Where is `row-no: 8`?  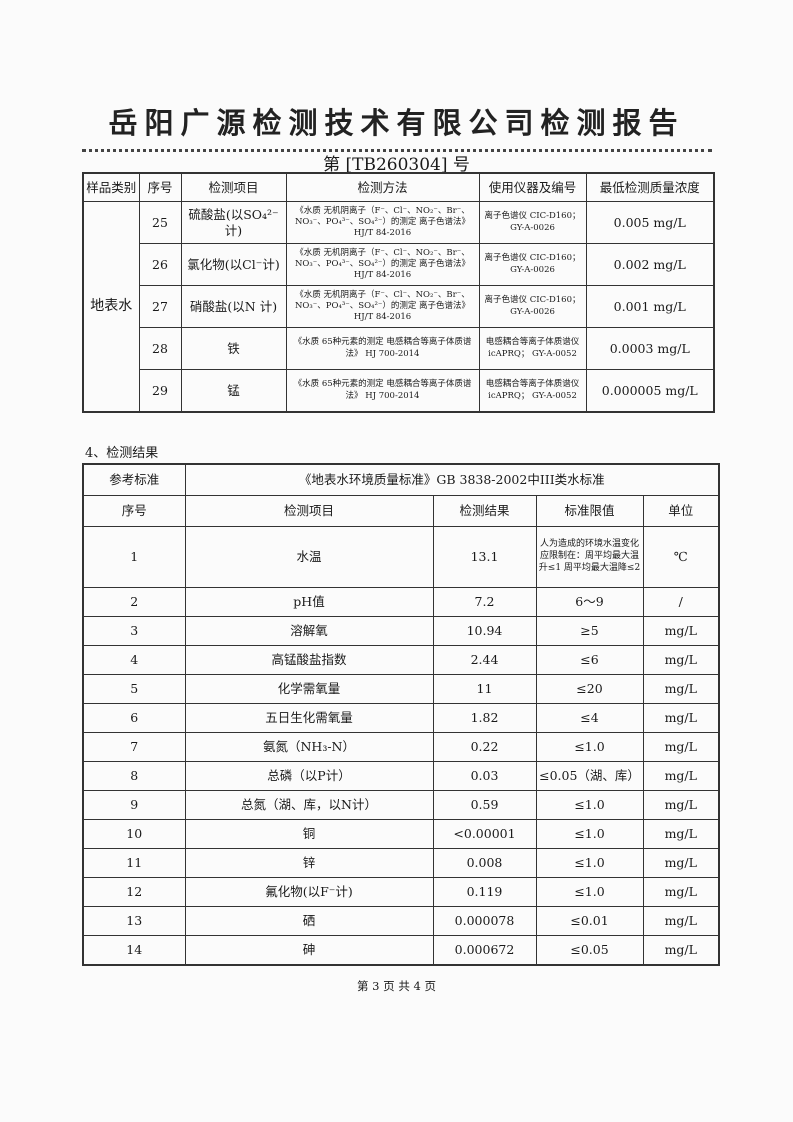
row-no: 8 is located at coordinates (134, 776).